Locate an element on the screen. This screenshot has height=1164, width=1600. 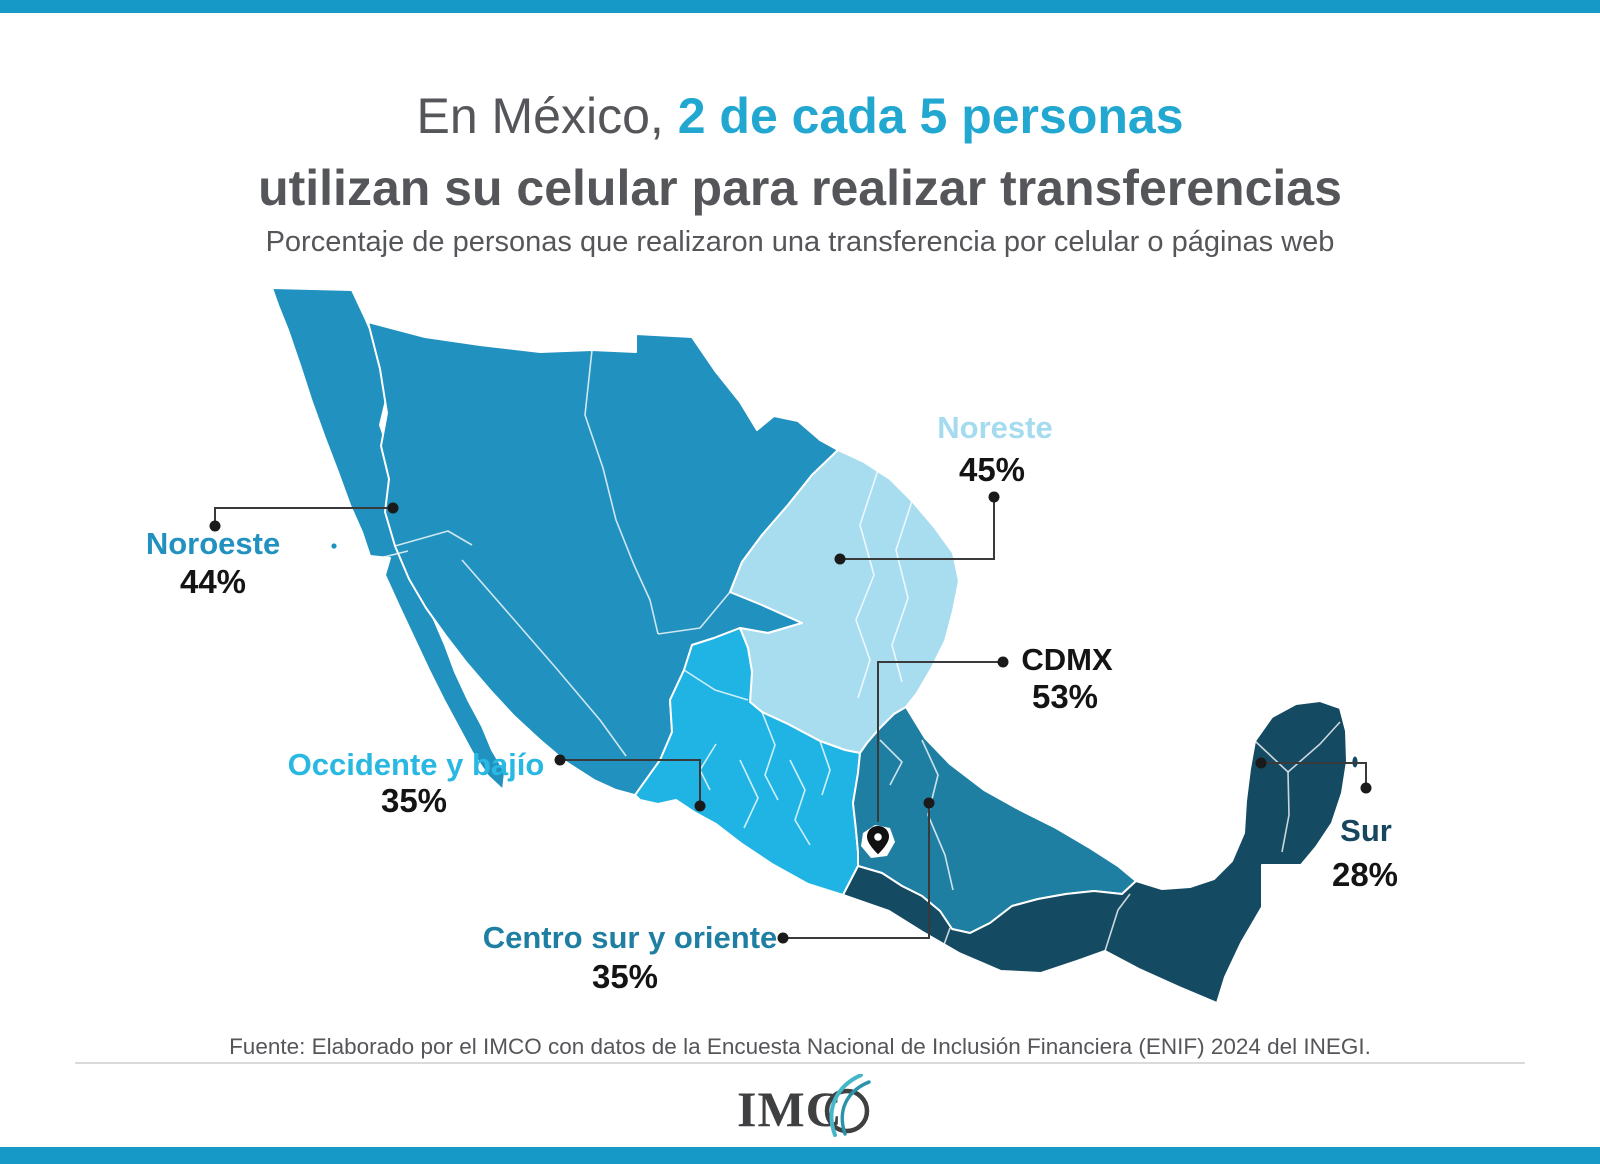
leader-noreste is located at coordinates (917, 529).